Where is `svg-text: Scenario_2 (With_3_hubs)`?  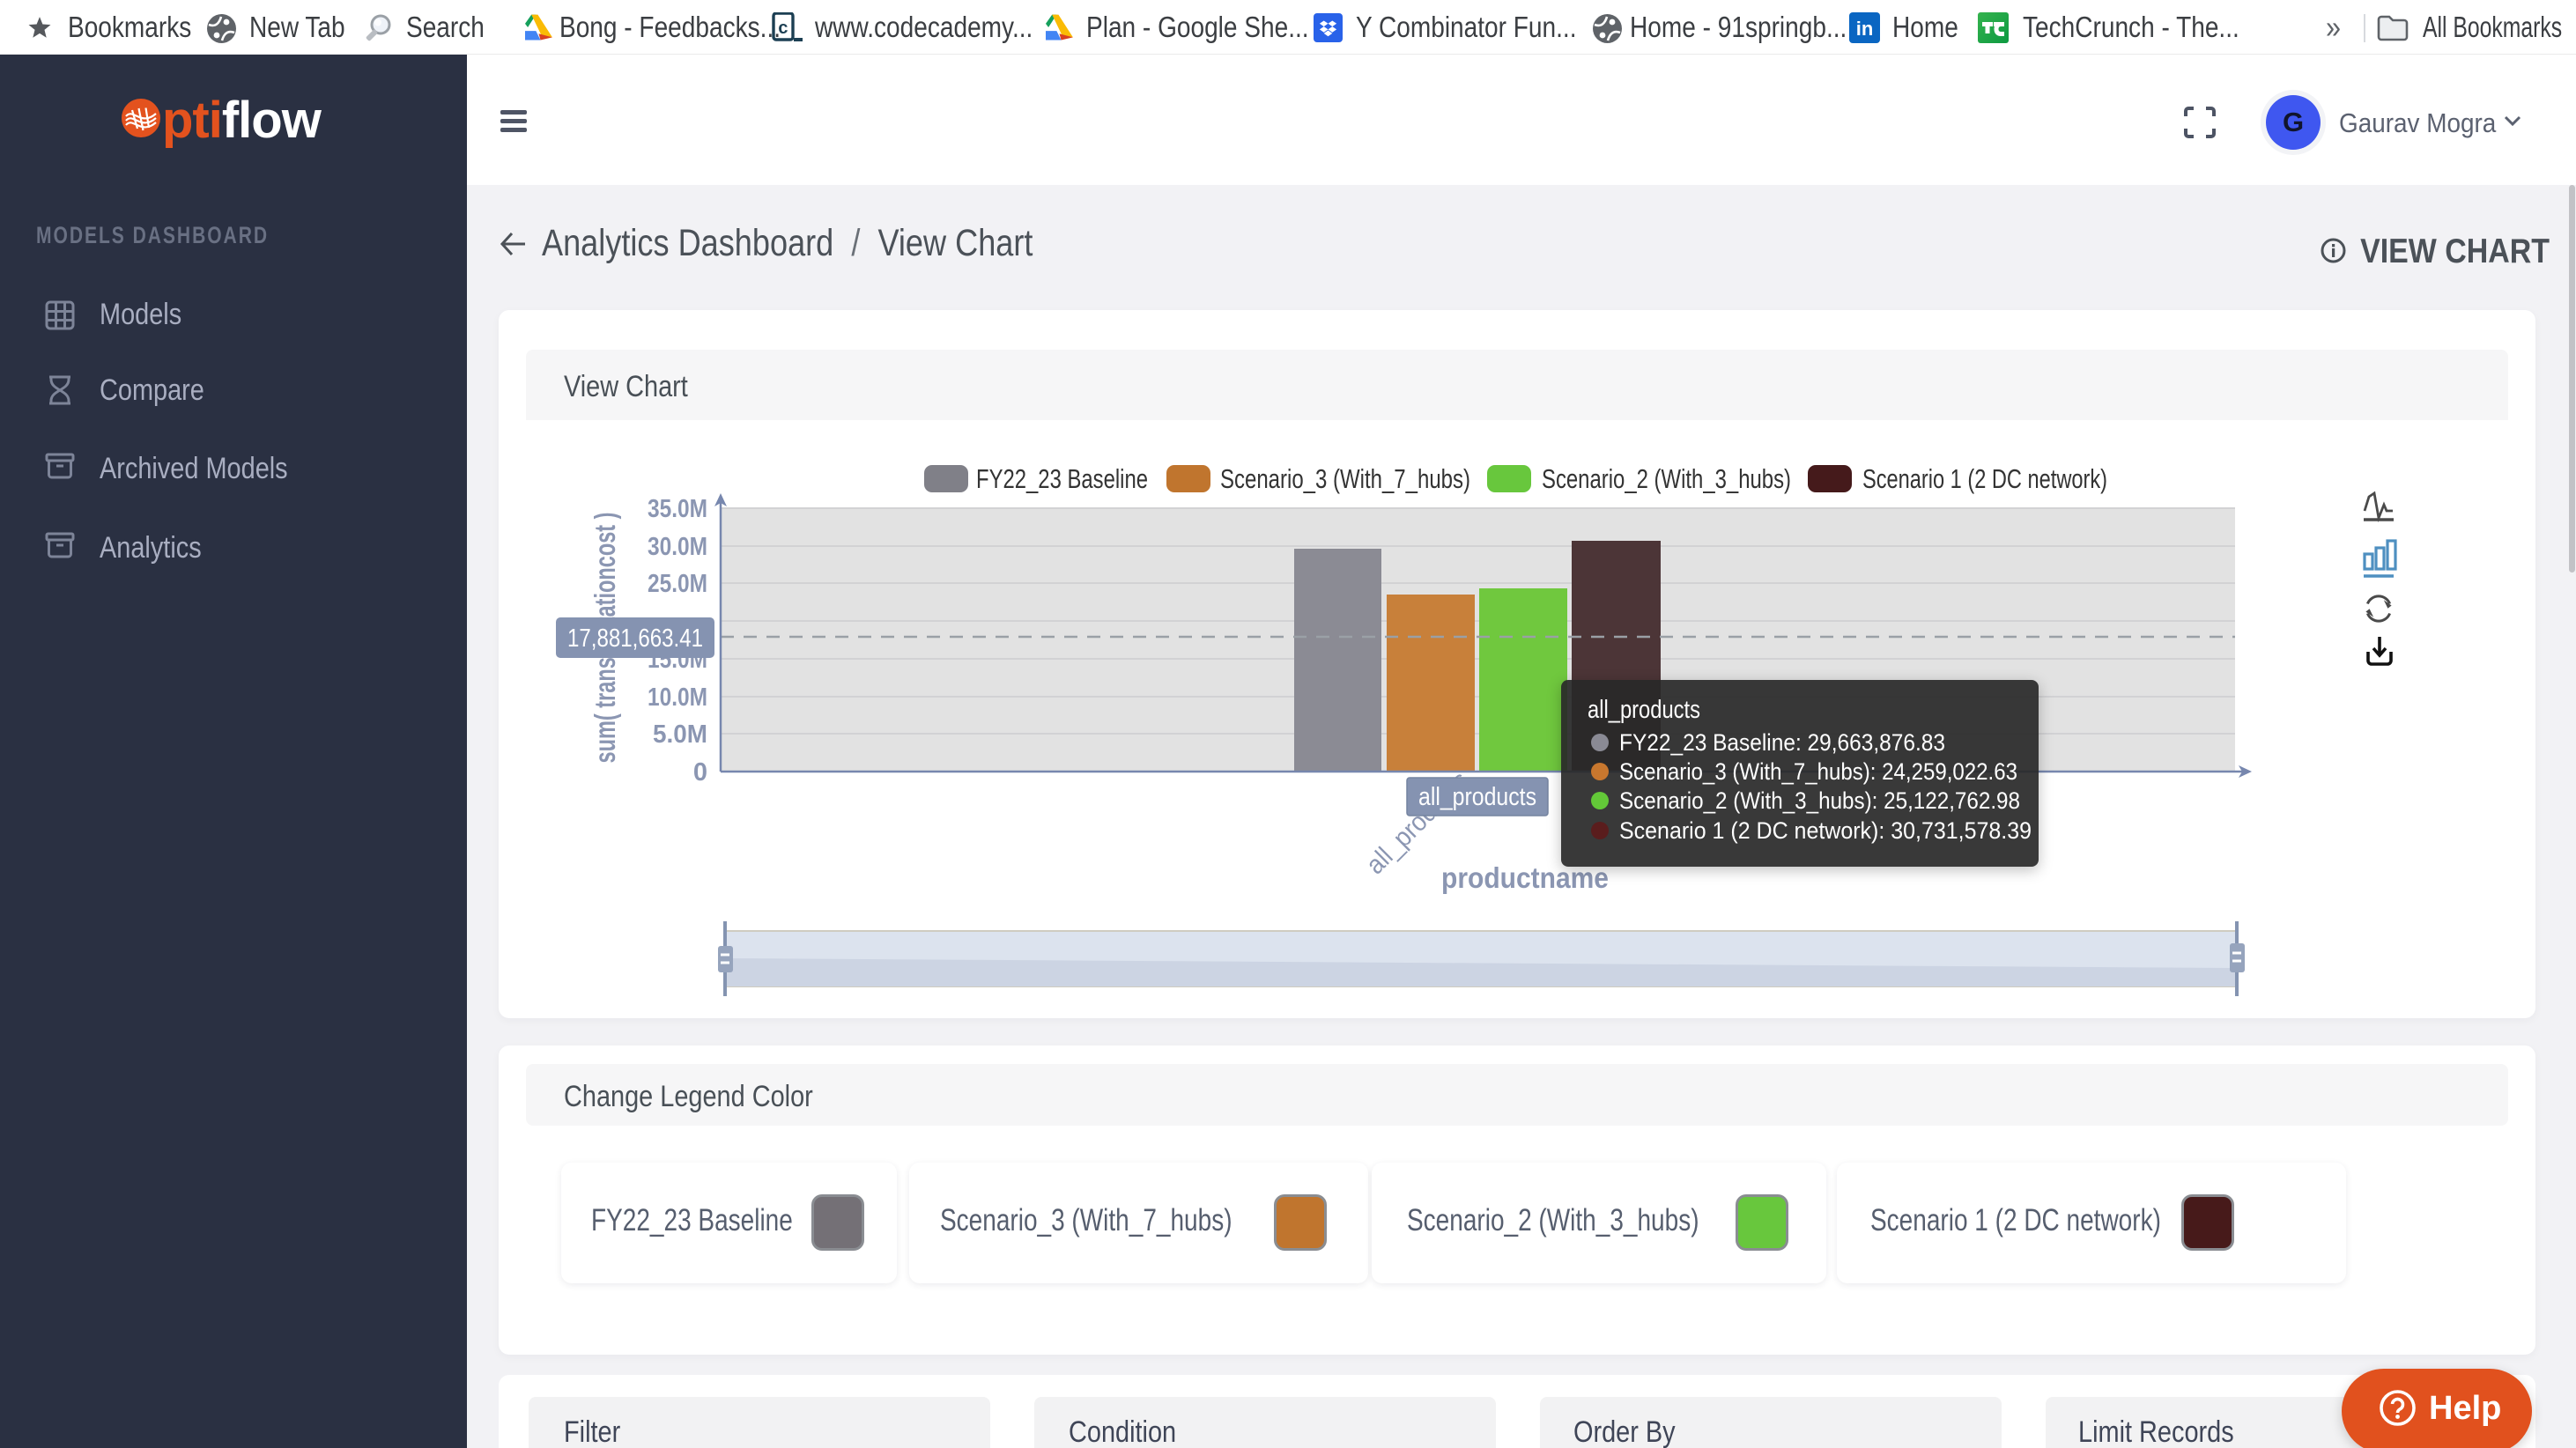 svg-text: Scenario_2 (With_3_hubs) is located at coordinates (1666, 478).